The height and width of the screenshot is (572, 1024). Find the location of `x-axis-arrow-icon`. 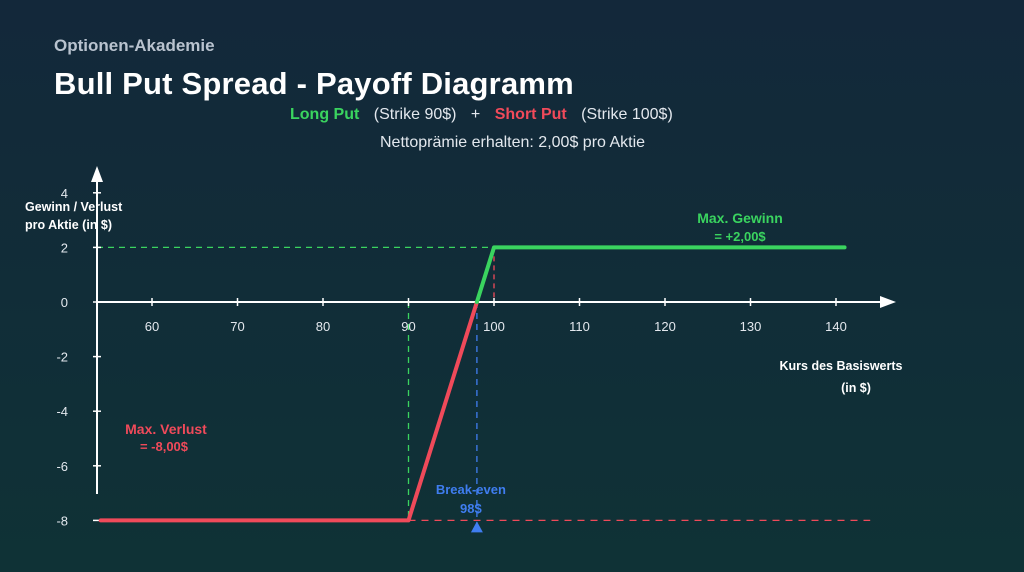

x-axis-arrow-icon is located at coordinates (888, 302).